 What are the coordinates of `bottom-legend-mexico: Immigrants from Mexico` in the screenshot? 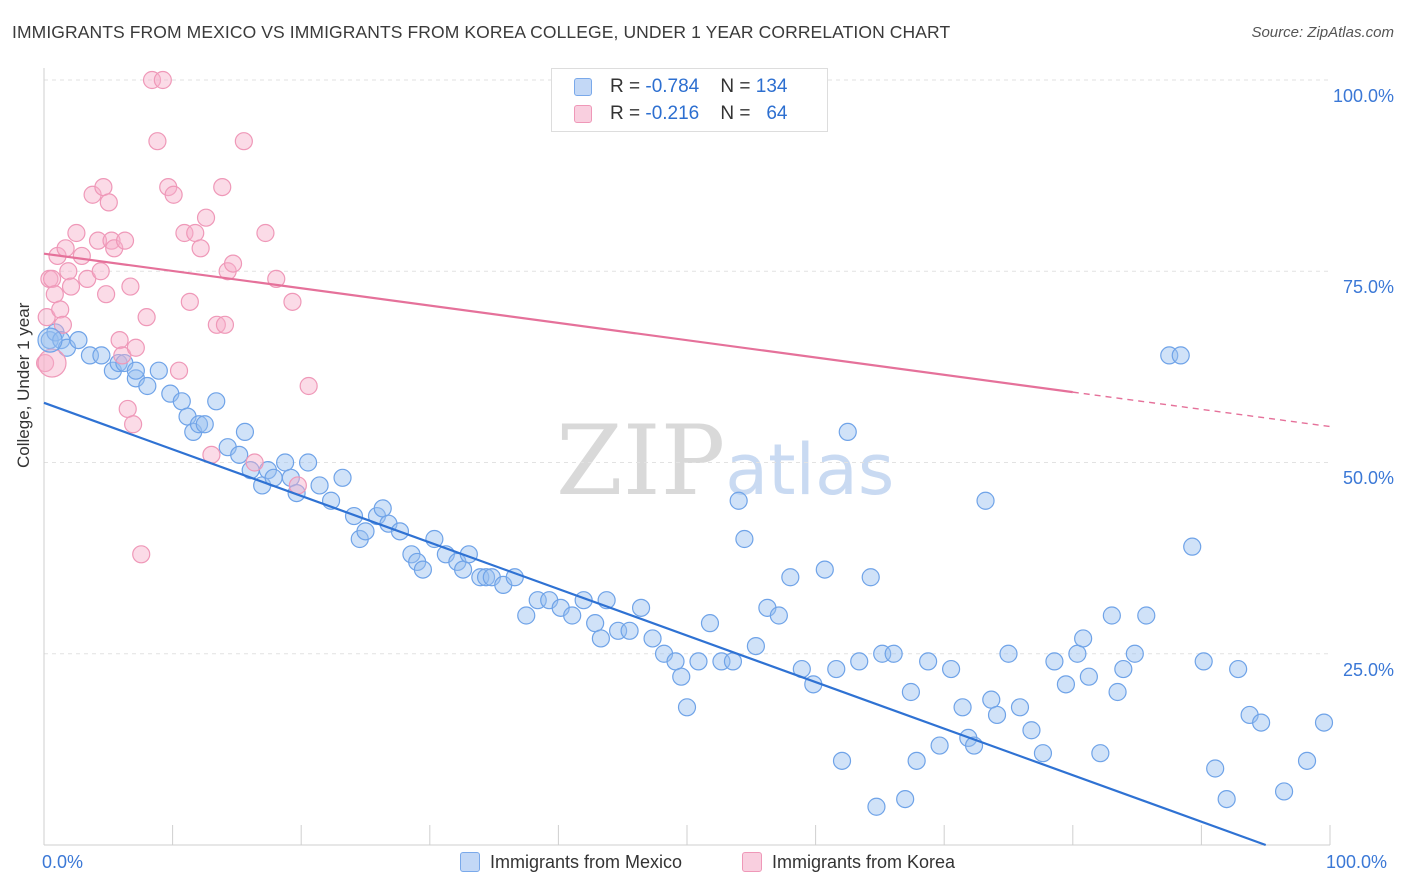 It's located at (571, 862).